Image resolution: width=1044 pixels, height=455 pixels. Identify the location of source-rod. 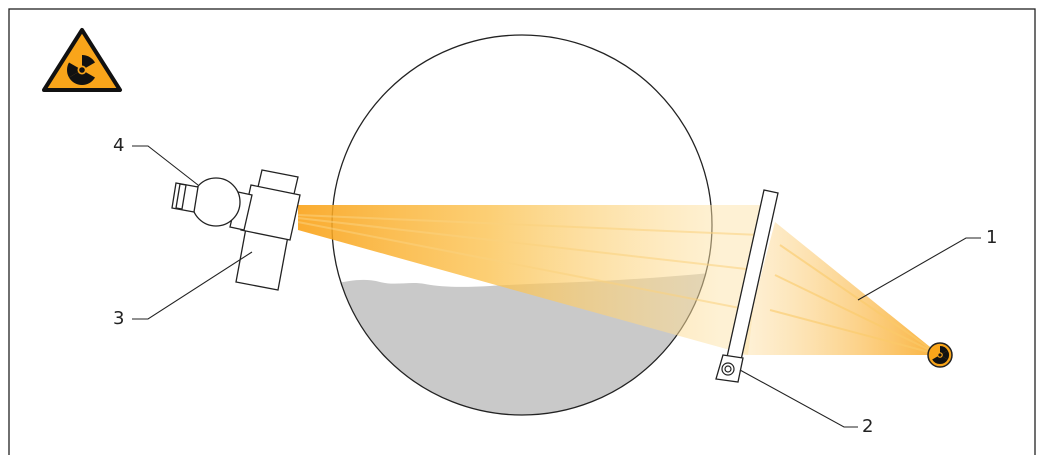
(747, 286).